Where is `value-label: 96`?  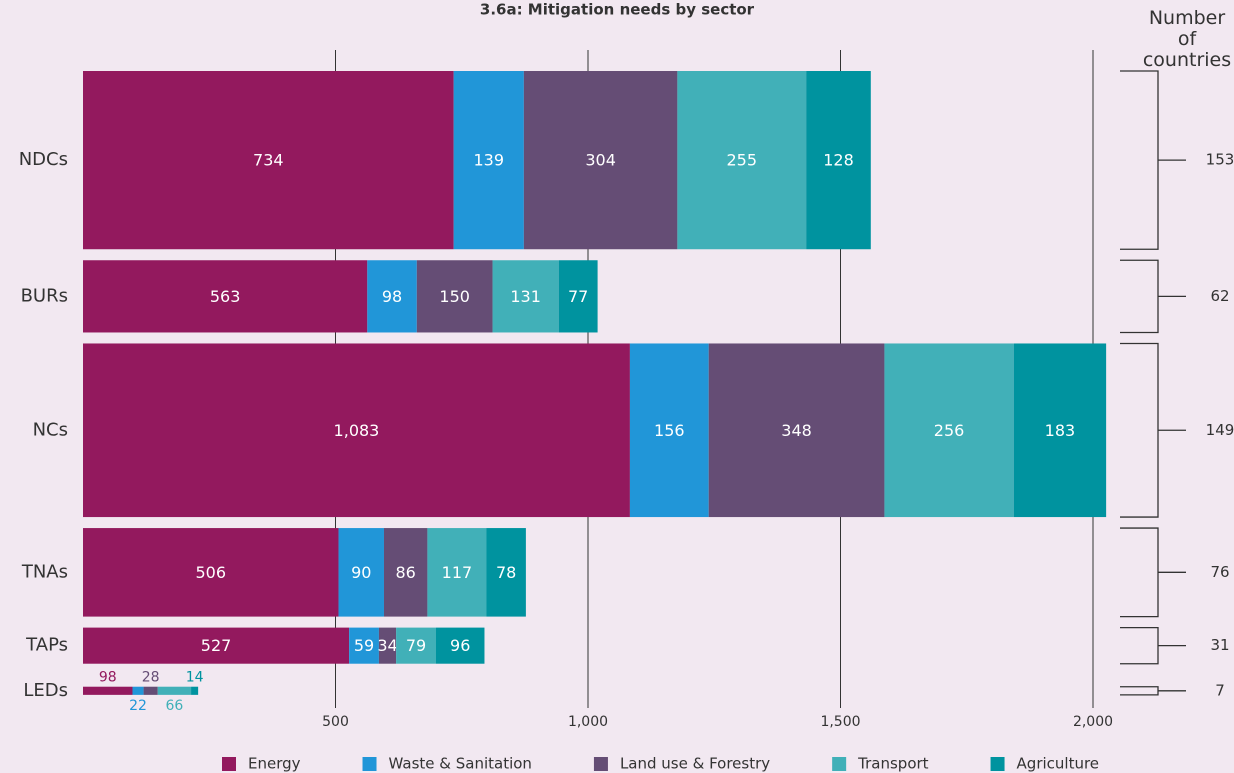
value-label: 96 is located at coordinates (460, 645).